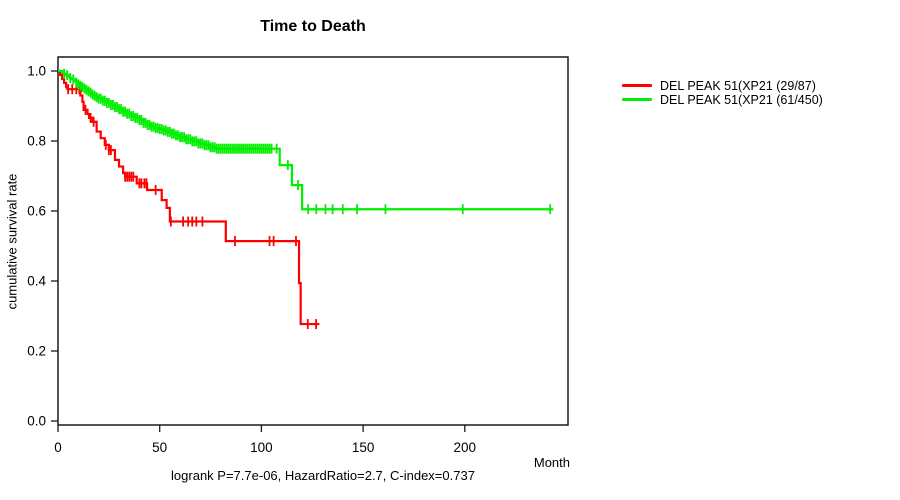  What do you see at coordinates (465, 447) in the screenshot?
I see `x-tick-label: 200` at bounding box center [465, 447].